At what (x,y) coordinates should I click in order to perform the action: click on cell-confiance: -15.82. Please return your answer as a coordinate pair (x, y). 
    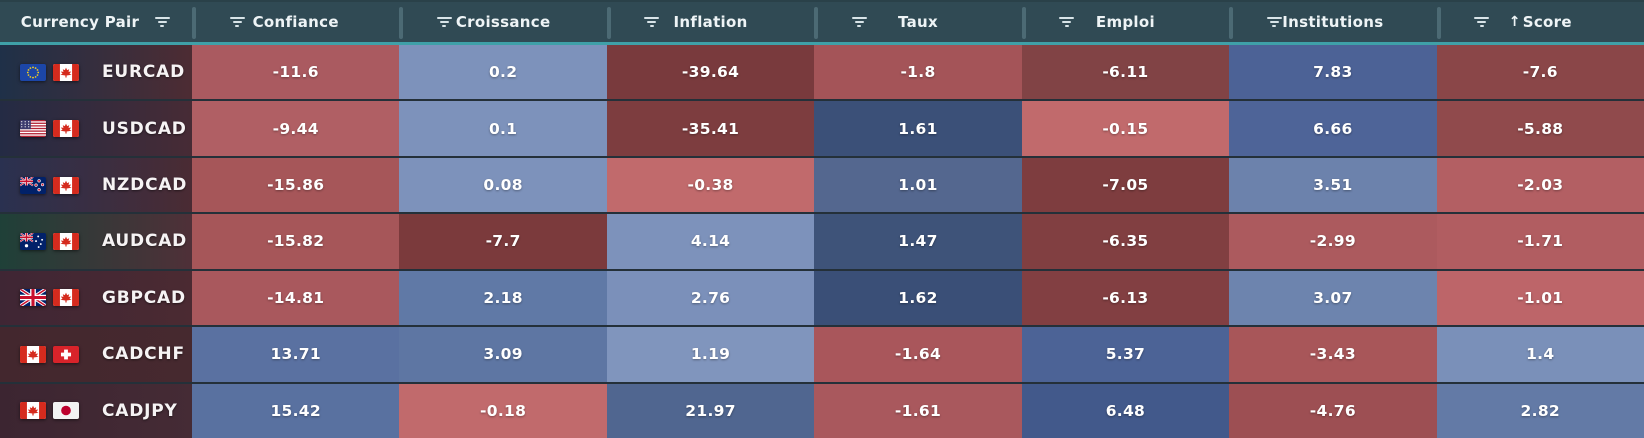
    Looking at the image, I should click on (296, 241).